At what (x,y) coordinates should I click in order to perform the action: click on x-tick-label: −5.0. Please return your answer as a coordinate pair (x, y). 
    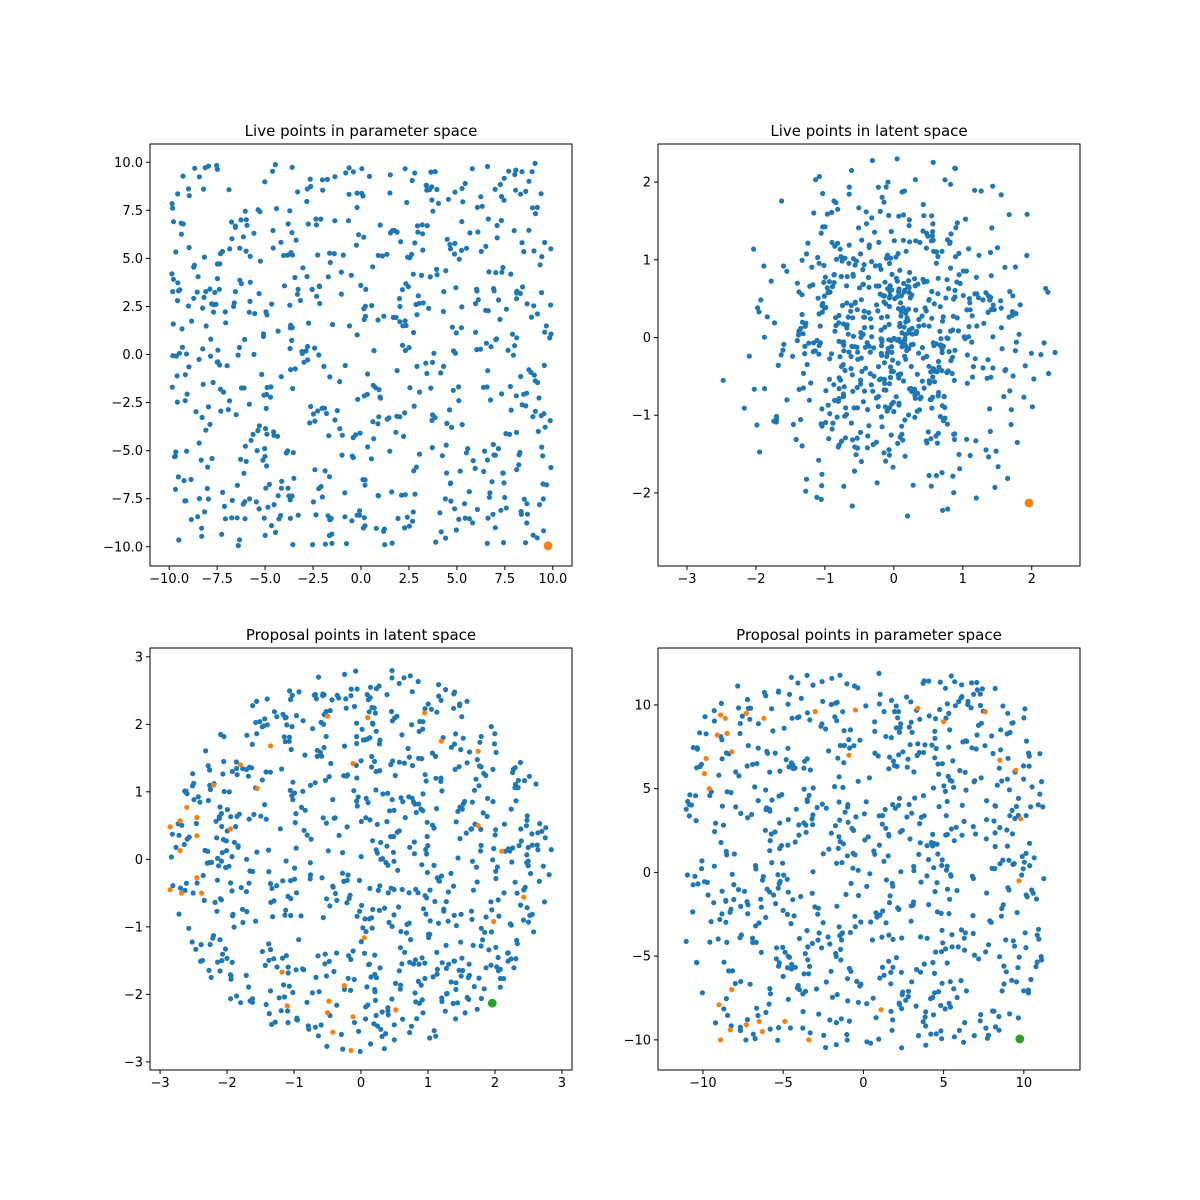
    Looking at the image, I should click on (265, 579).